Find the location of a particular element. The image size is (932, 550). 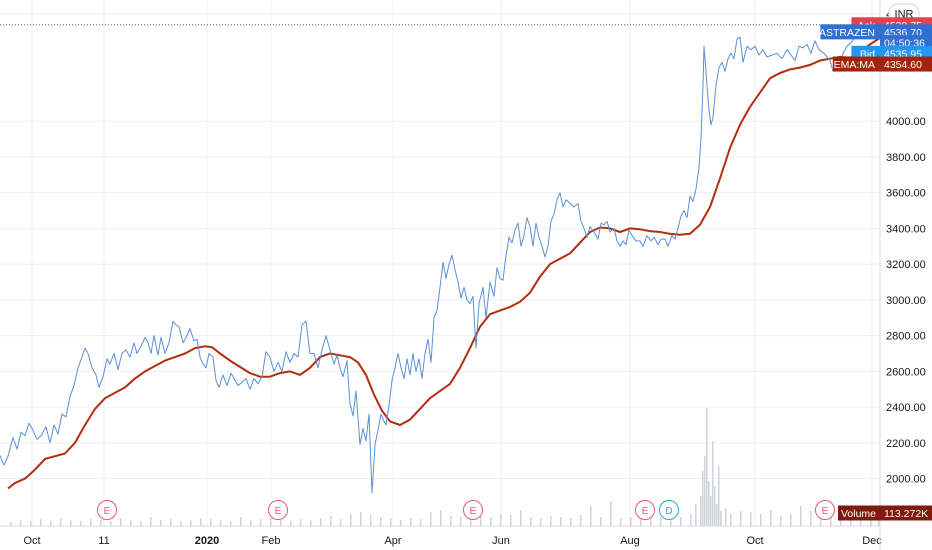

x-tick-label: Jun is located at coordinates (501, 541).